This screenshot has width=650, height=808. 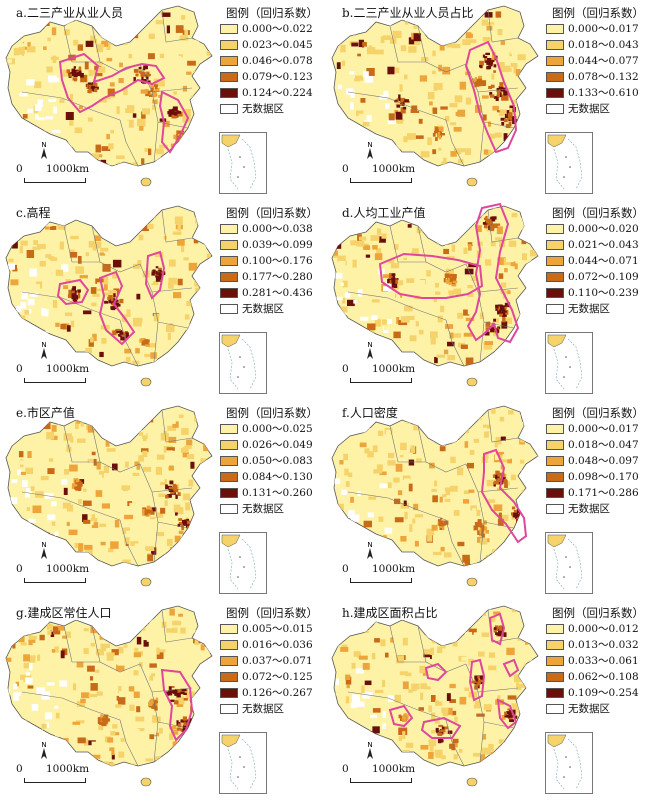 What do you see at coordinates (277, 676) in the screenshot?
I see `legend-label: 0.072～0.125` at bounding box center [277, 676].